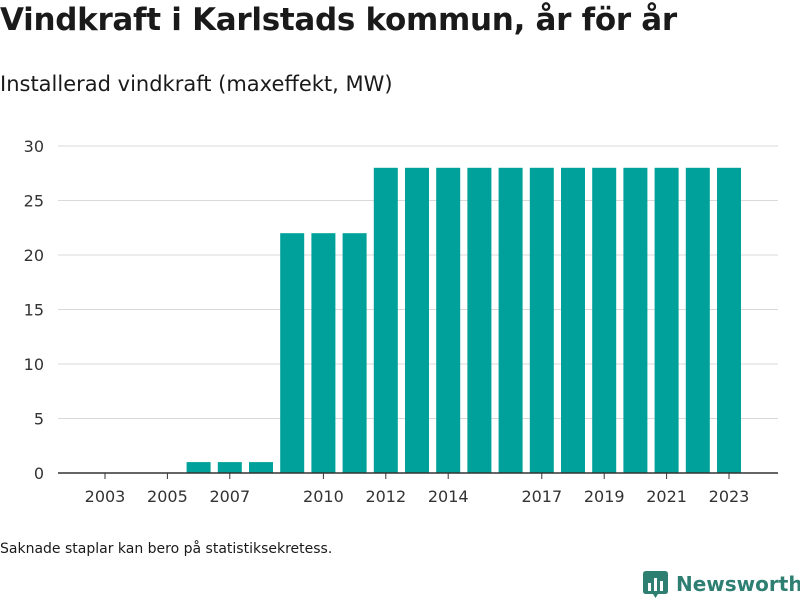 This screenshot has width=800, height=600. What do you see at coordinates (541, 320) in the screenshot?
I see `bar-2017` at bounding box center [541, 320].